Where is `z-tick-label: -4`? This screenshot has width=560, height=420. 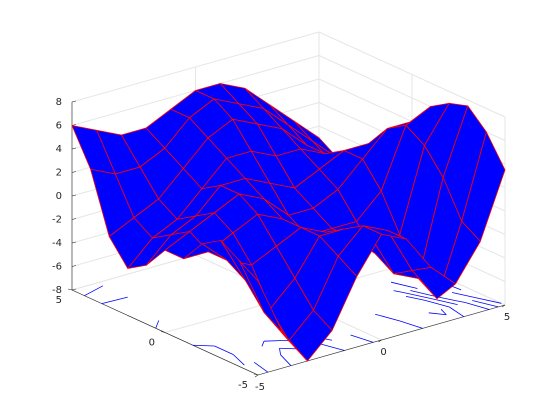 z-tick-label: -4 is located at coordinates (57, 243).